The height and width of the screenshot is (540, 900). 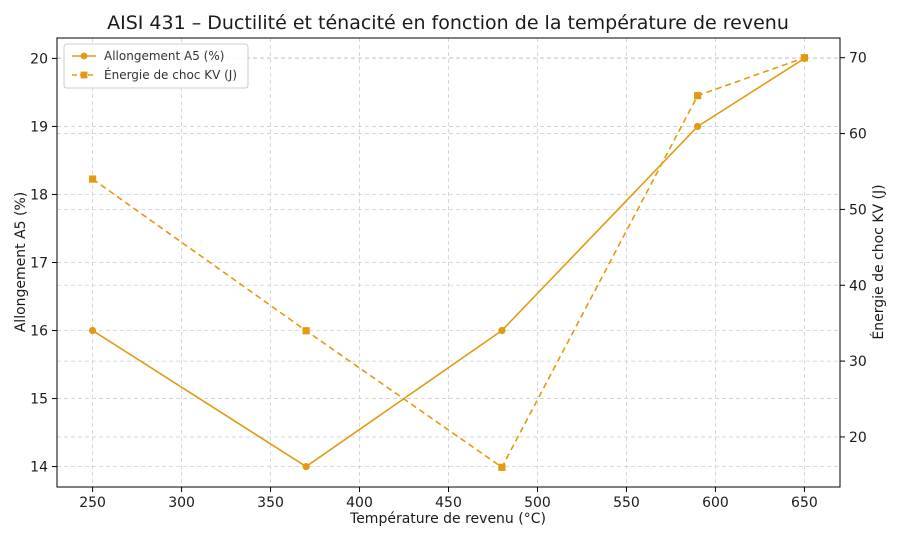 What do you see at coordinates (858, 362) in the screenshot?
I see `y2-tick-label: 30` at bounding box center [858, 362].